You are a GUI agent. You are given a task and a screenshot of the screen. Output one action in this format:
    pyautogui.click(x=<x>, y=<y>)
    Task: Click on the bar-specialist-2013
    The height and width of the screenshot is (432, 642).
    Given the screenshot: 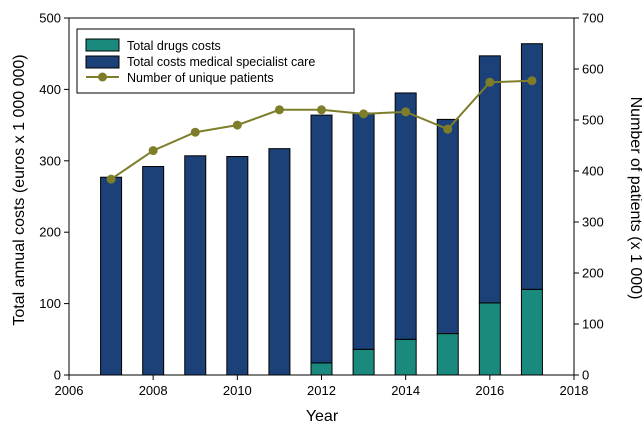 What is the action you would take?
    pyautogui.click(x=363, y=231)
    